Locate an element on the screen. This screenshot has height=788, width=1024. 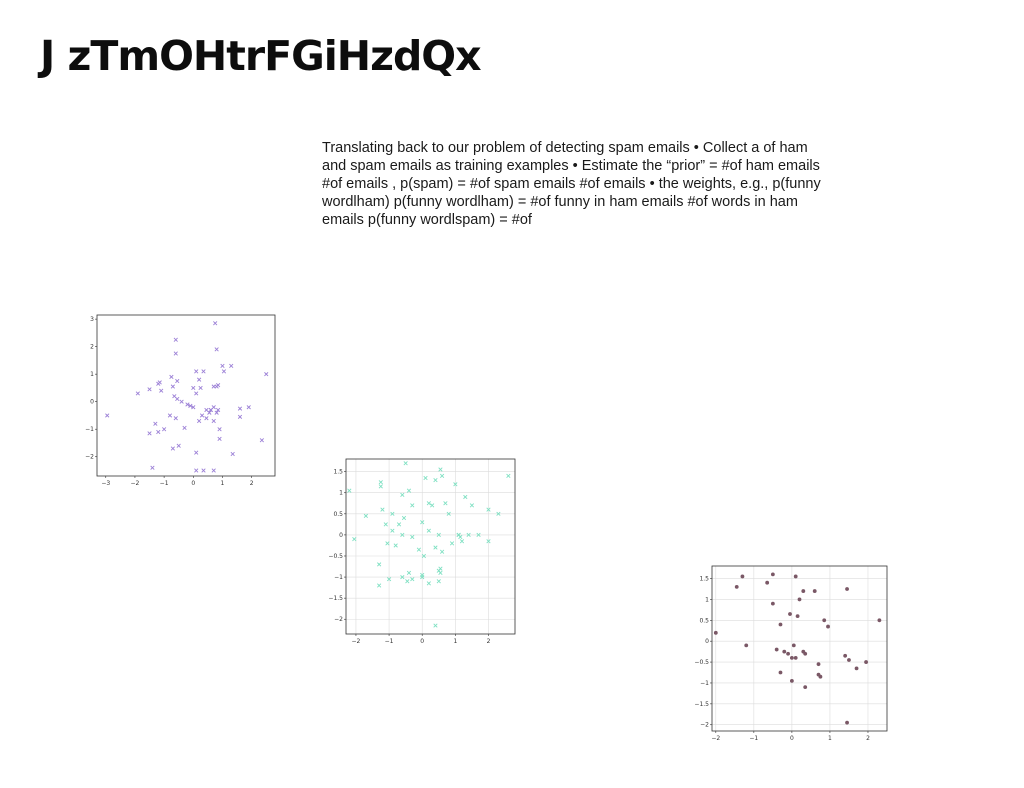
y-tick-label: −0.5 is located at coordinates (335, 556).